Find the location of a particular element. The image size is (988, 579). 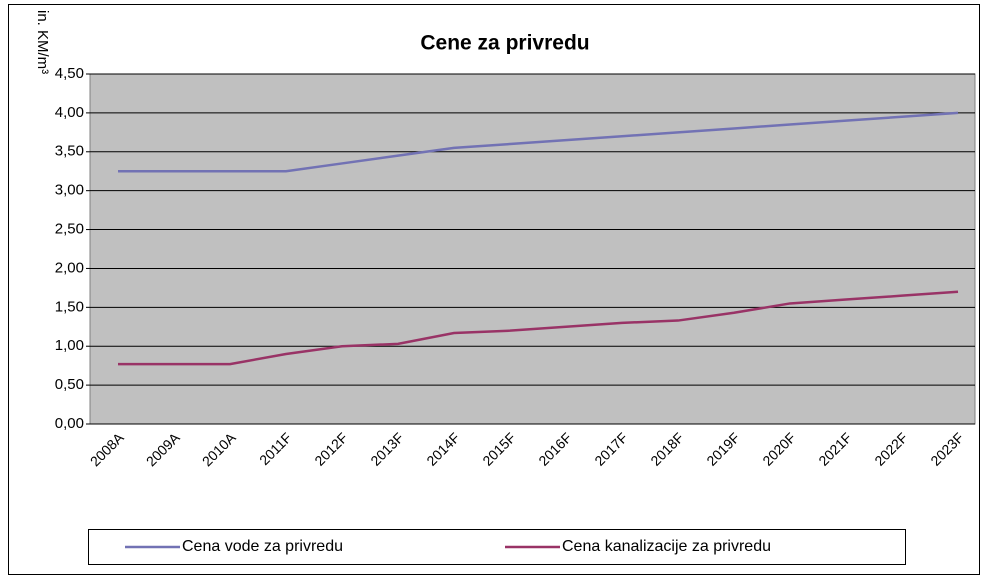

chart-title: Cene za privredu is located at coordinates (504, 43).